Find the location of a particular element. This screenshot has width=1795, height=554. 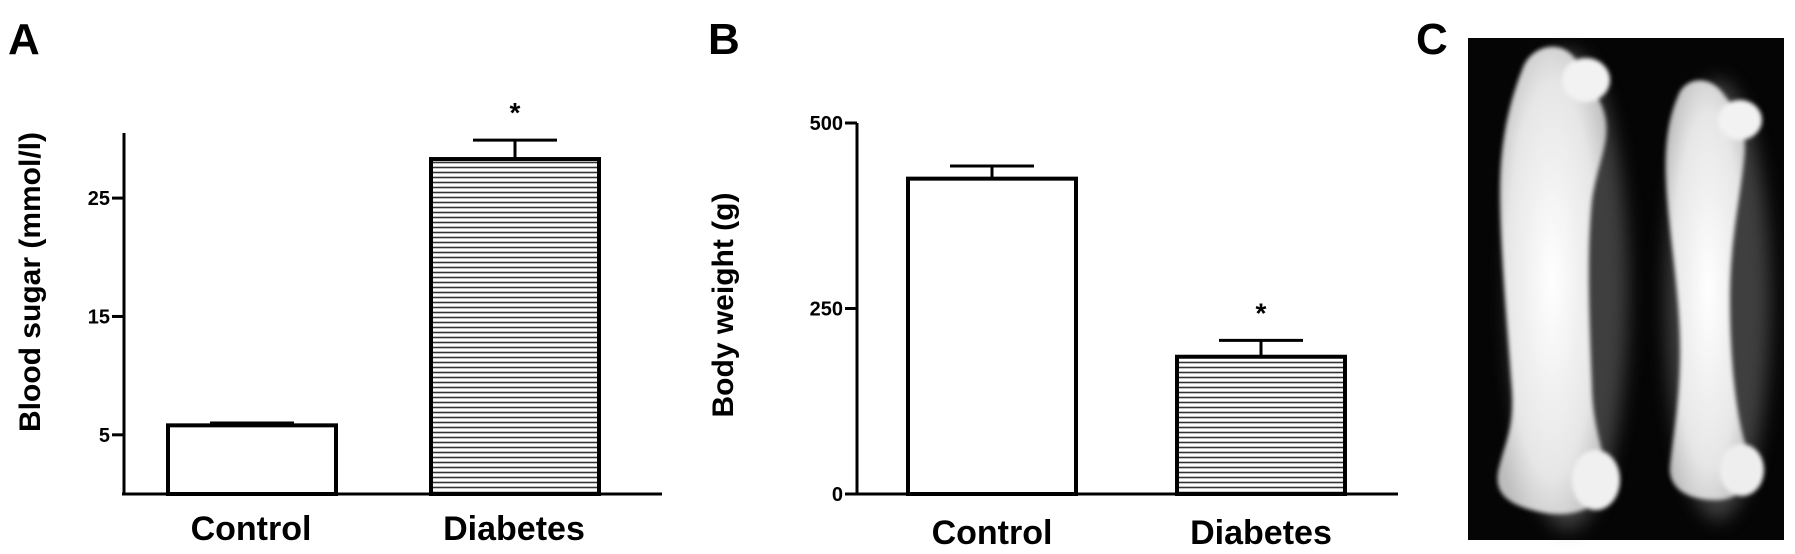

panel-letter-c: C is located at coordinates (1432, 39).